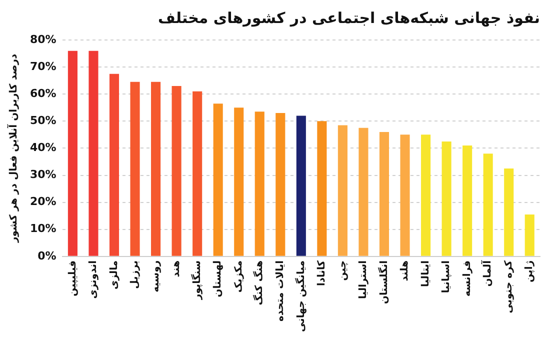  Describe the element at coordinates (156, 276) in the screenshot. I see `x-tick-label: روسیه` at that location.